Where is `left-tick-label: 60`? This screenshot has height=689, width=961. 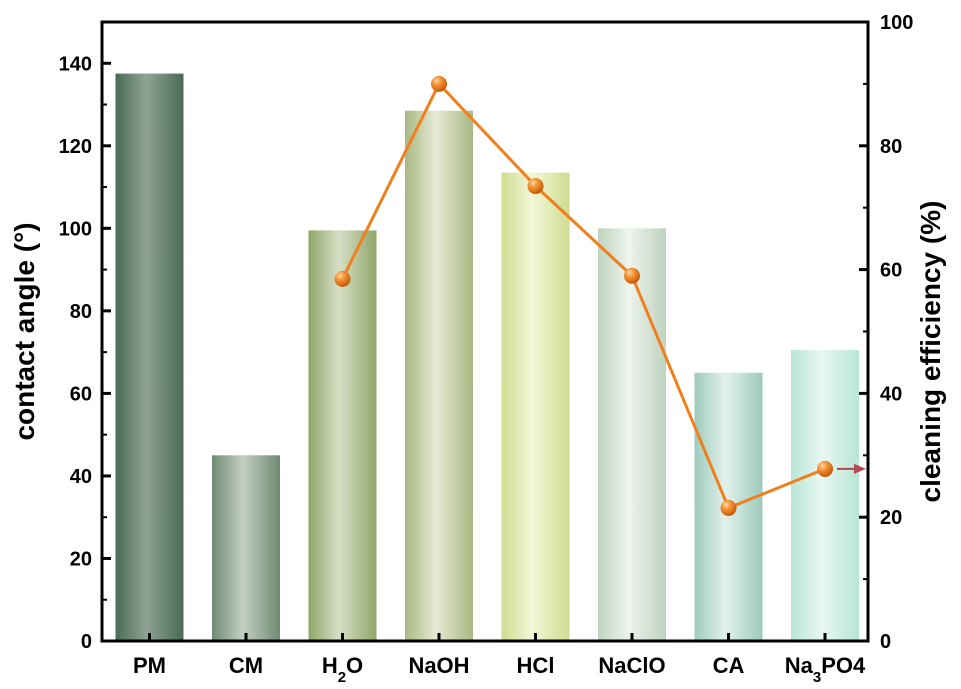
left-tick-label: 60 is located at coordinates (81, 394).